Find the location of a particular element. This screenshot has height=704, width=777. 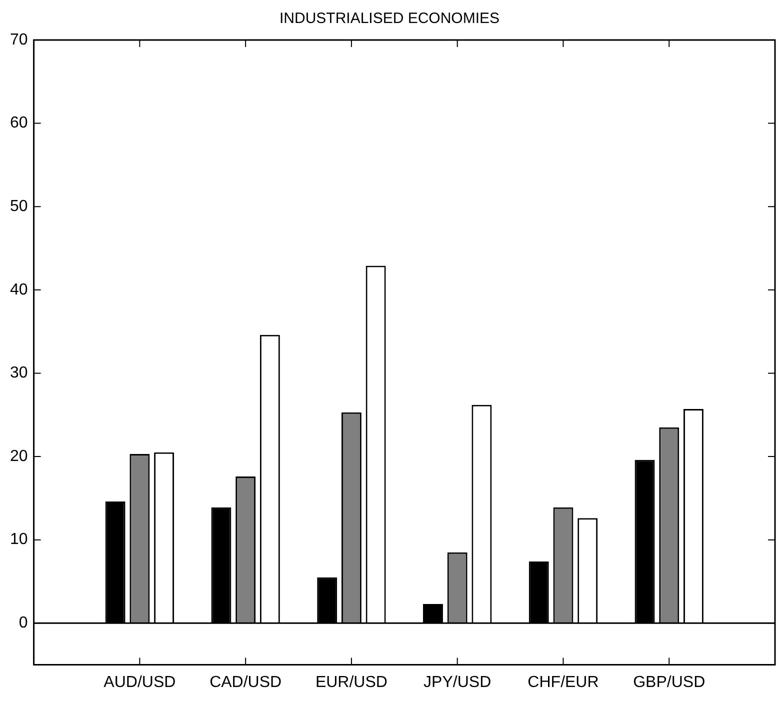

y-tick-label: 0 is located at coordinates (23, 623).